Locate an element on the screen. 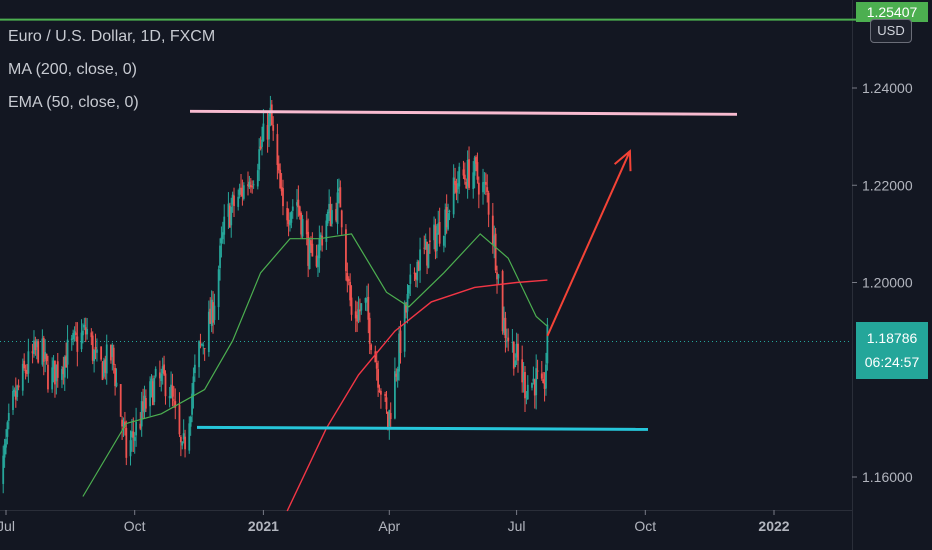  ma200-line is located at coordinates (417, 395).